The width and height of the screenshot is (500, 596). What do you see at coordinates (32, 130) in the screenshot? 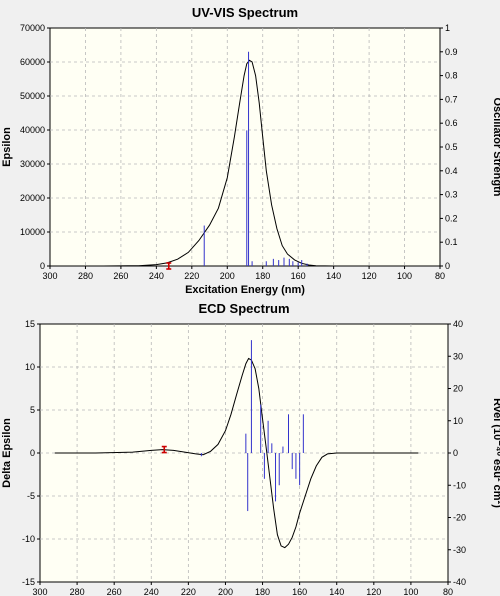
I see `y-tick-label: 40000` at bounding box center [32, 130].